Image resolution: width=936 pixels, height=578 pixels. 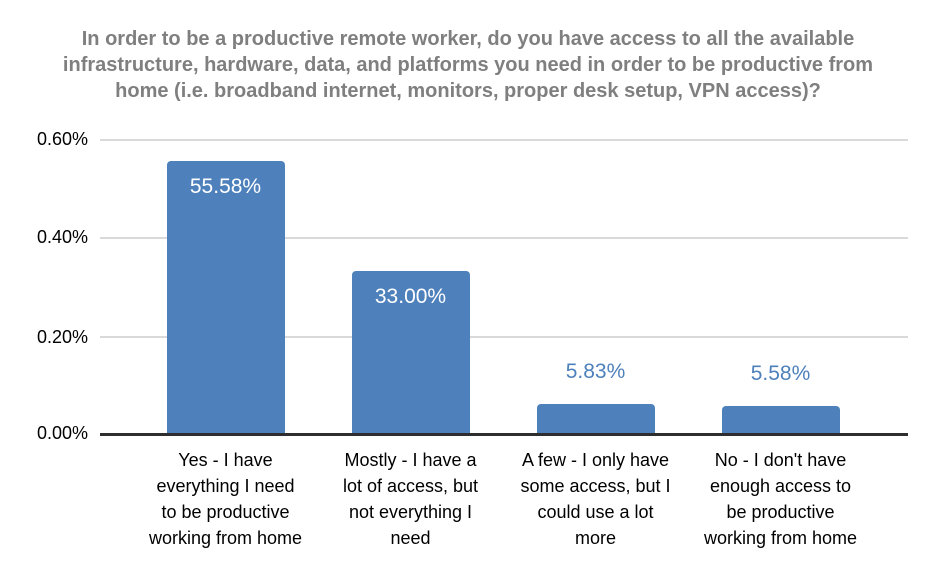 I want to click on bar-slot-mostly: 33.00%, so click(x=410, y=286).